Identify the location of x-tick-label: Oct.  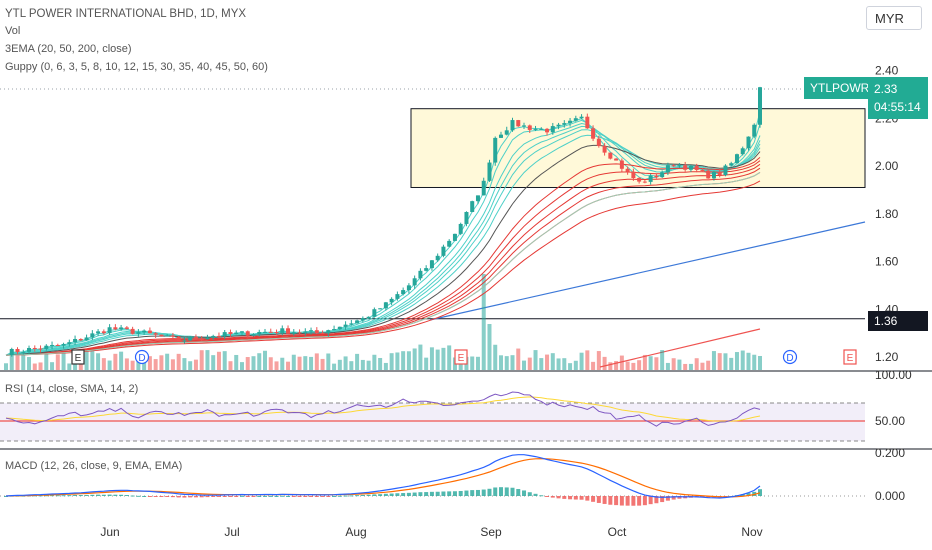
(617, 532).